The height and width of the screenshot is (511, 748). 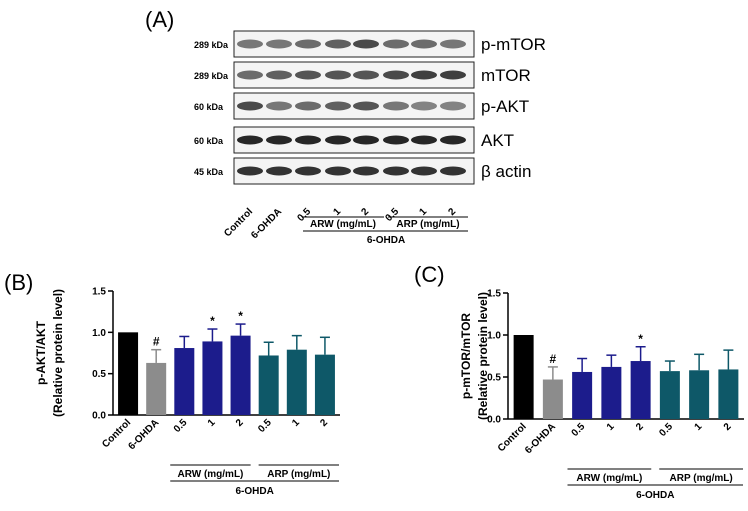 I want to click on y-axis-label: p-AKT/AKT, so click(x=41, y=352).